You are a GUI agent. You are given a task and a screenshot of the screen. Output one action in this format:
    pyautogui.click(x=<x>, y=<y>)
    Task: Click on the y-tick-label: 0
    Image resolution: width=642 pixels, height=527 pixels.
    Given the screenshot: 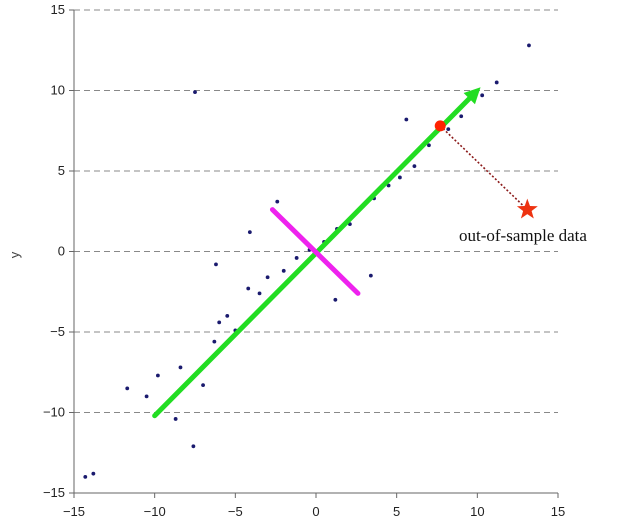 What is the action you would take?
    pyautogui.click(x=61, y=251)
    